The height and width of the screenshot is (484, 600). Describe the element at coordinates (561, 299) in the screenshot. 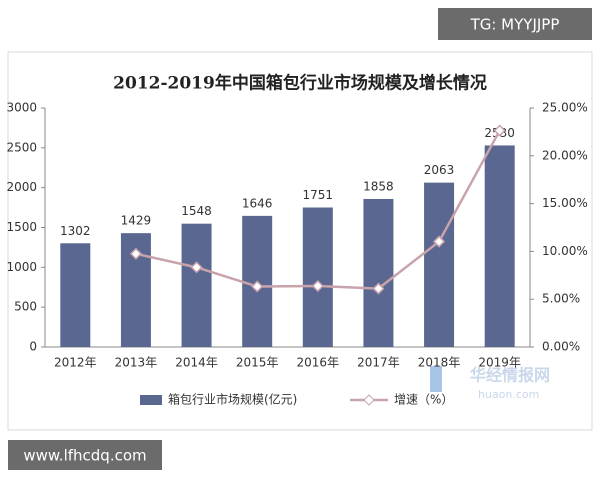

I see `y2-tick-label: 5.00%` at that location.